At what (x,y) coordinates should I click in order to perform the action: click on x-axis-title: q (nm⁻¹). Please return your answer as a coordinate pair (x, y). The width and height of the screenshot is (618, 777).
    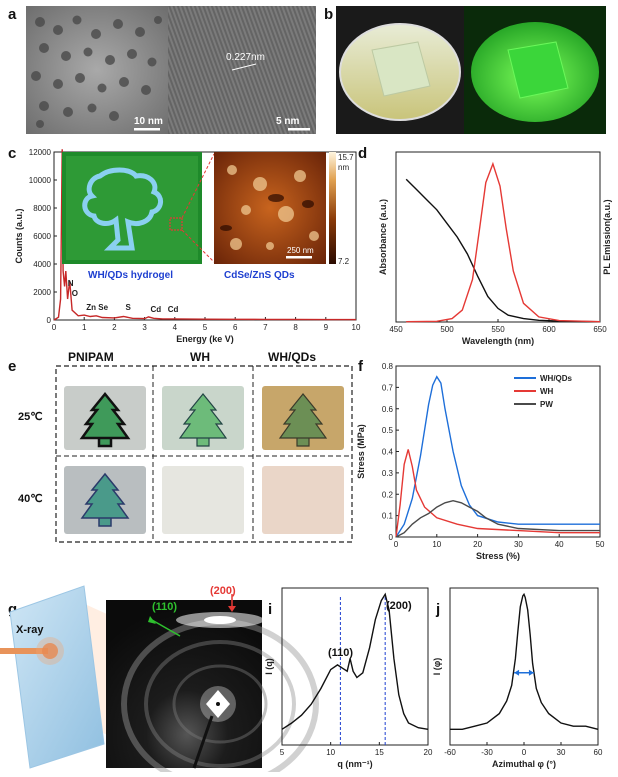
    Looking at the image, I should click on (354, 764).